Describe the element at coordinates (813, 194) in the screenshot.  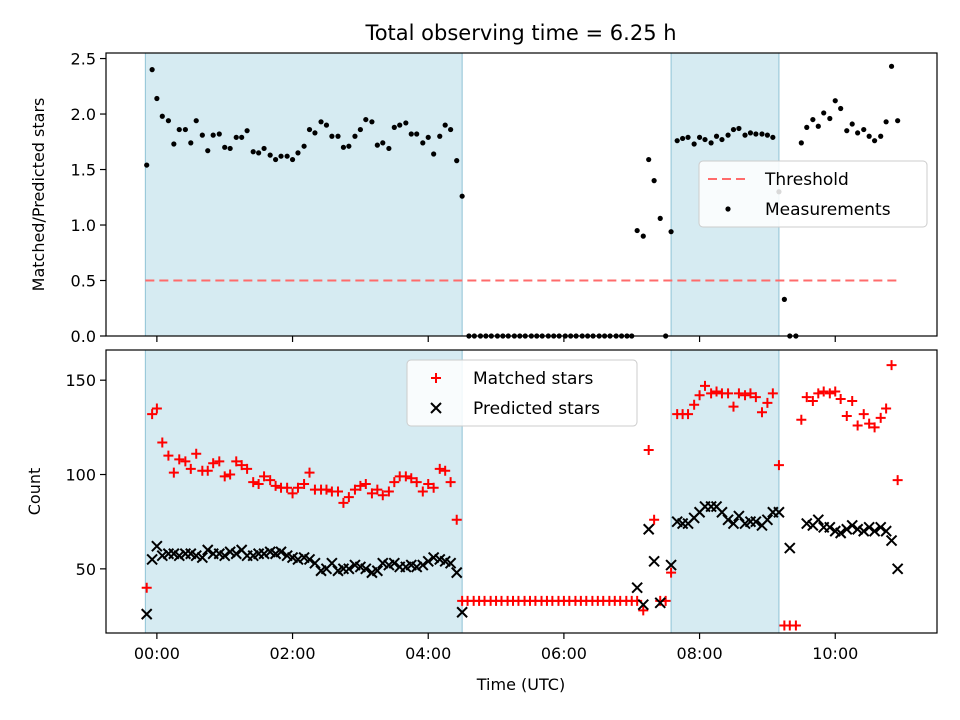
I see `legend: Threshold Measurements` at that location.